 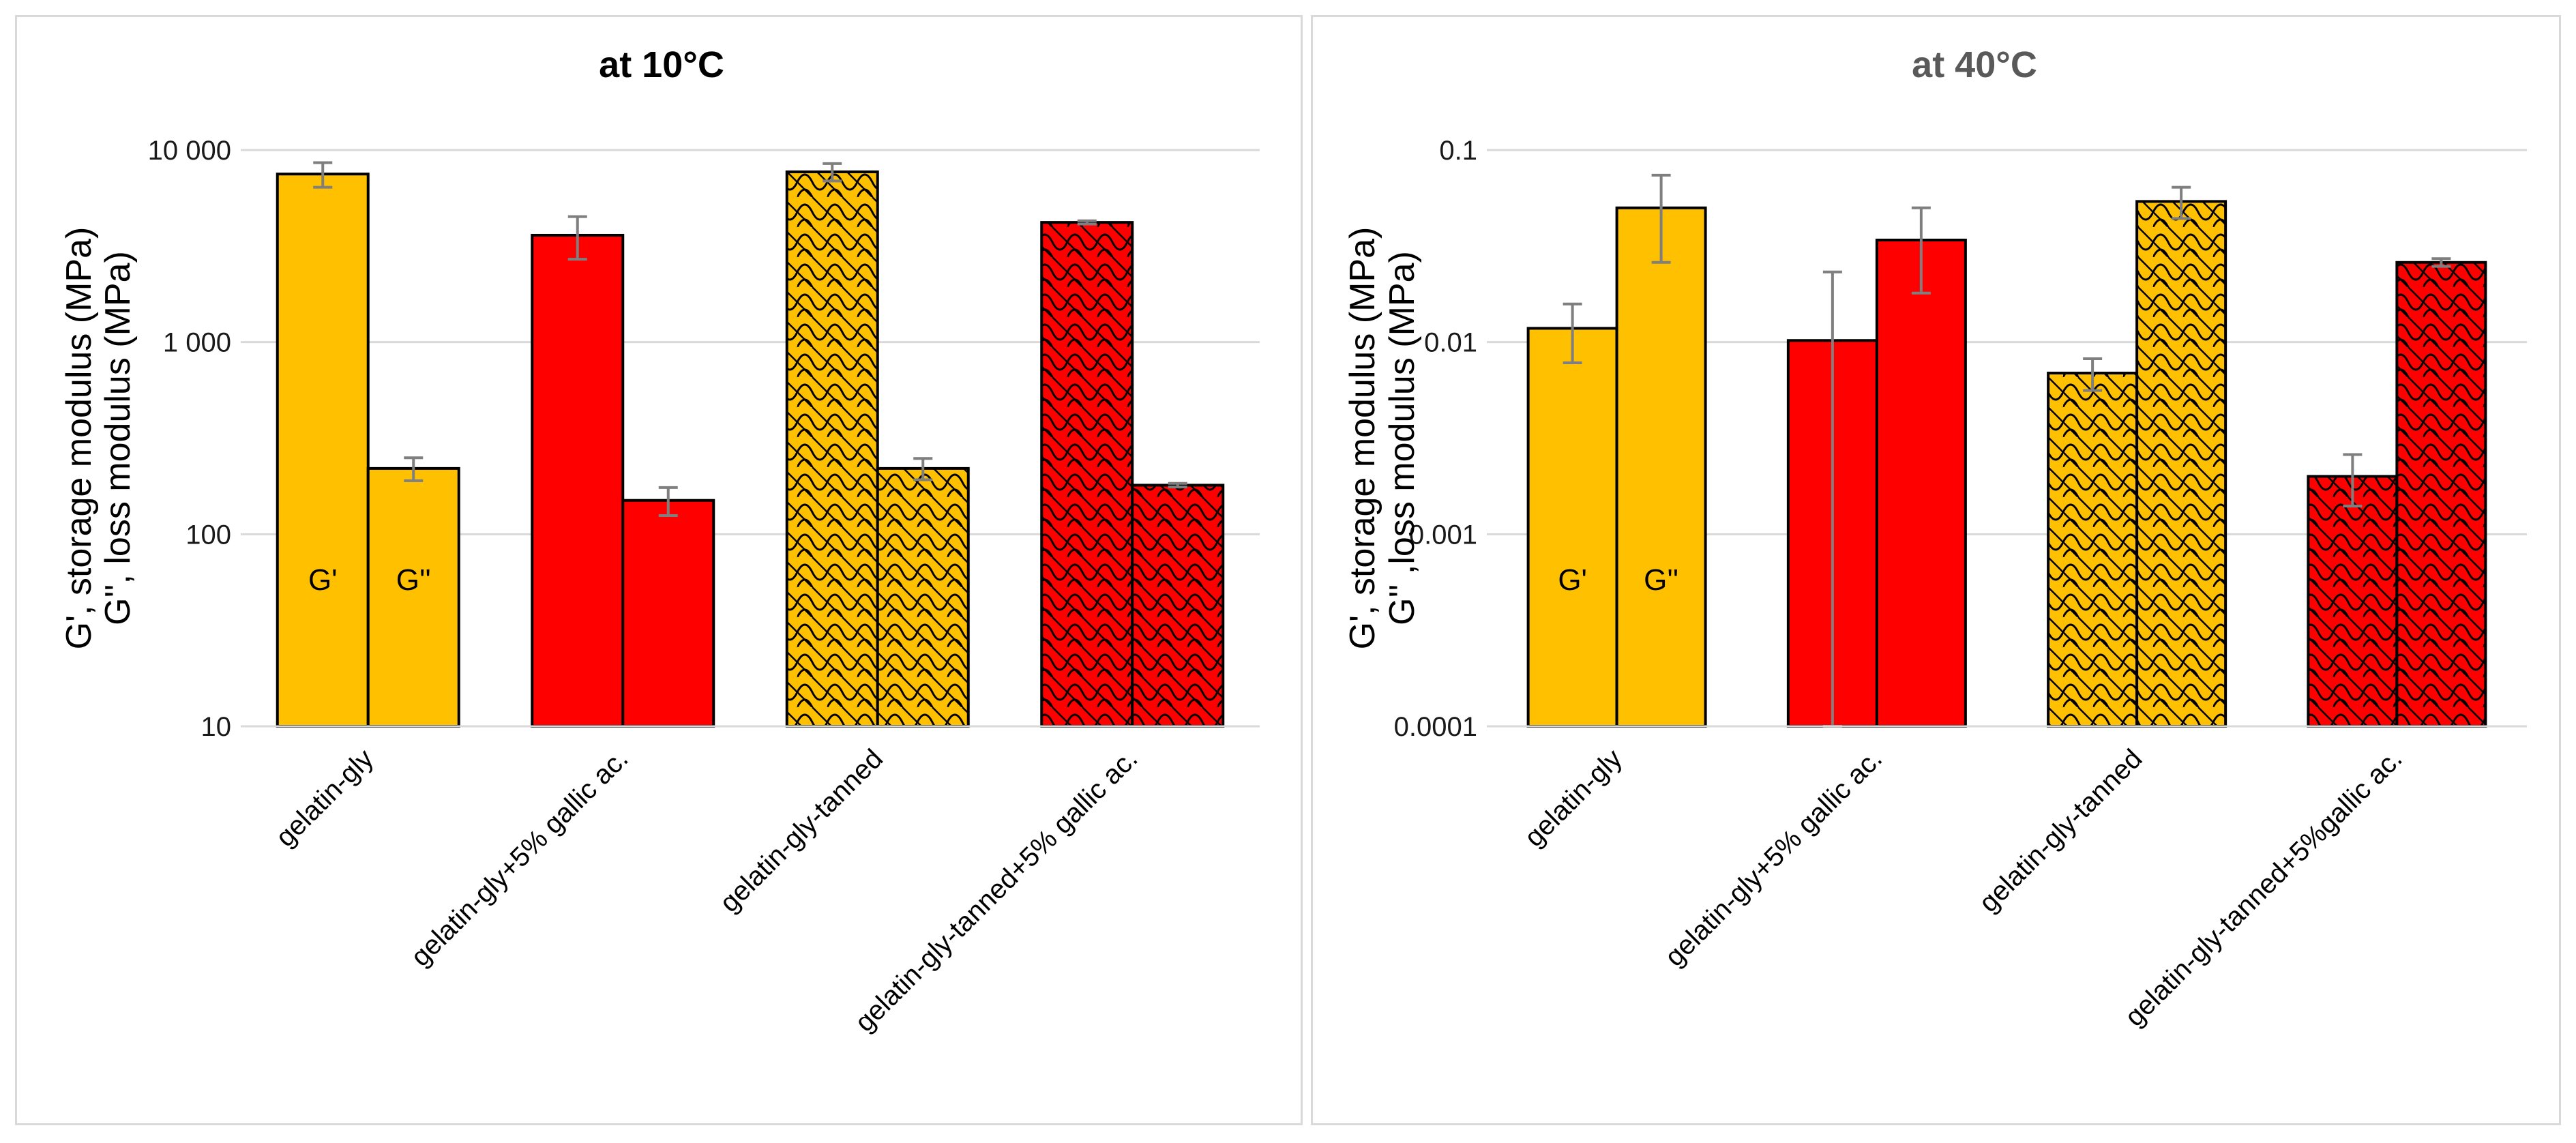 I want to click on chart-title: at 10°C, so click(x=661, y=64).